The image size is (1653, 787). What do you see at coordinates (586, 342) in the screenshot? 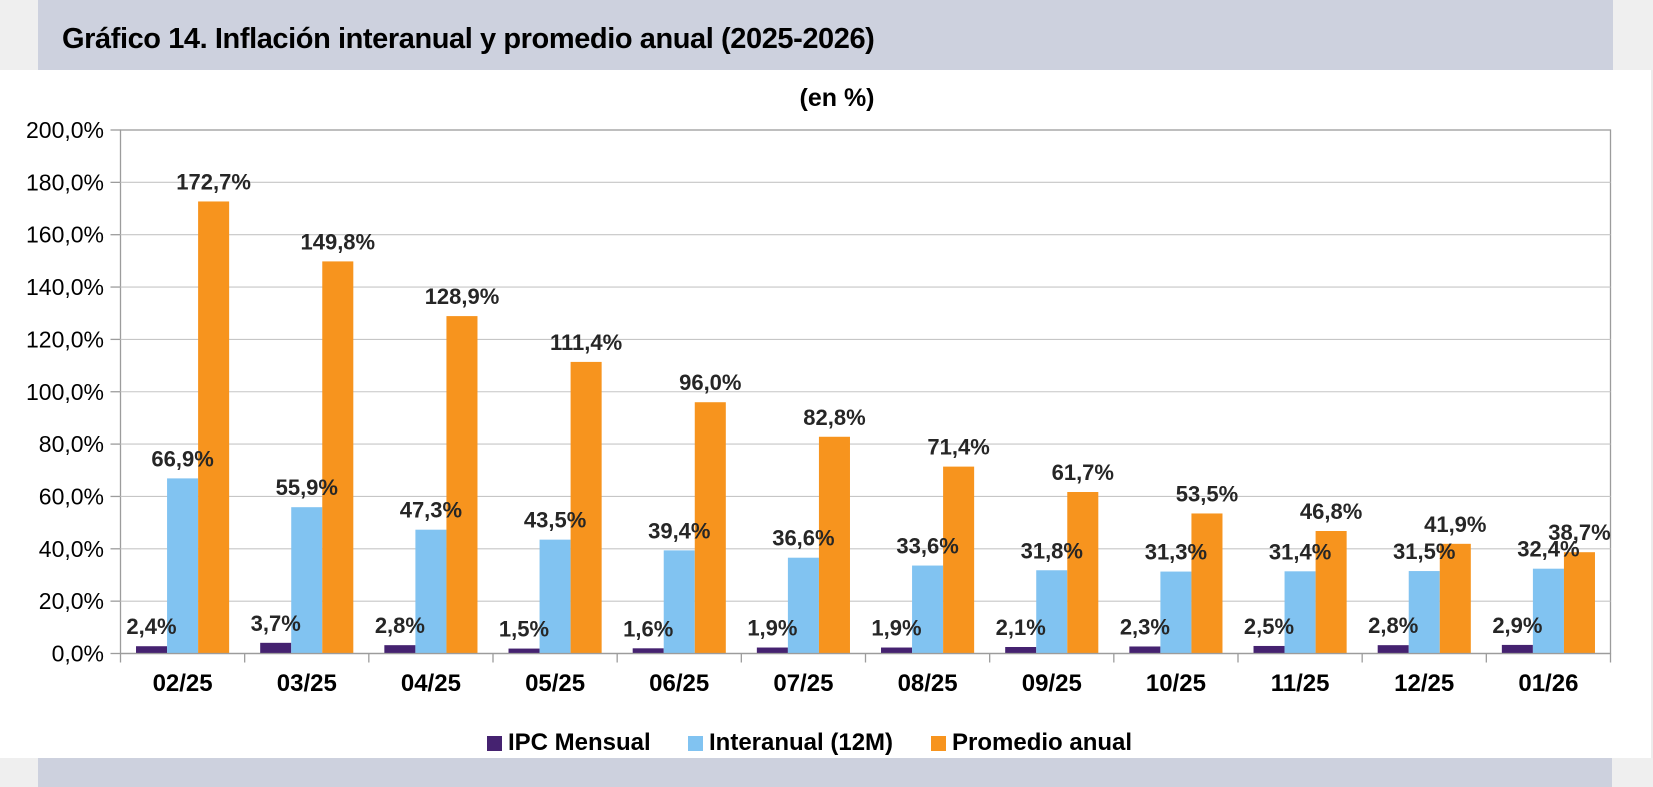
I see `svg-text: 111,4%` at bounding box center [586, 342].